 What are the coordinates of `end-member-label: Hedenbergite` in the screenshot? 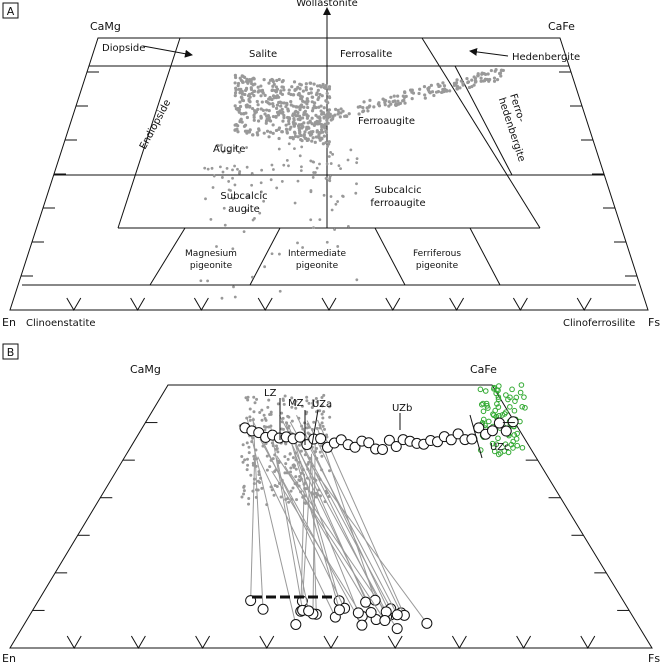 It's located at (546, 57).